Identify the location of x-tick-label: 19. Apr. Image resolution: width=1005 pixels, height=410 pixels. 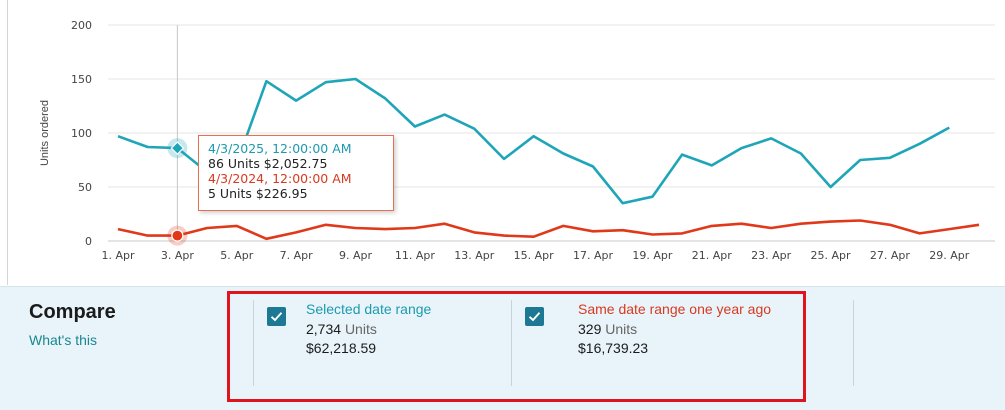
(652, 255).